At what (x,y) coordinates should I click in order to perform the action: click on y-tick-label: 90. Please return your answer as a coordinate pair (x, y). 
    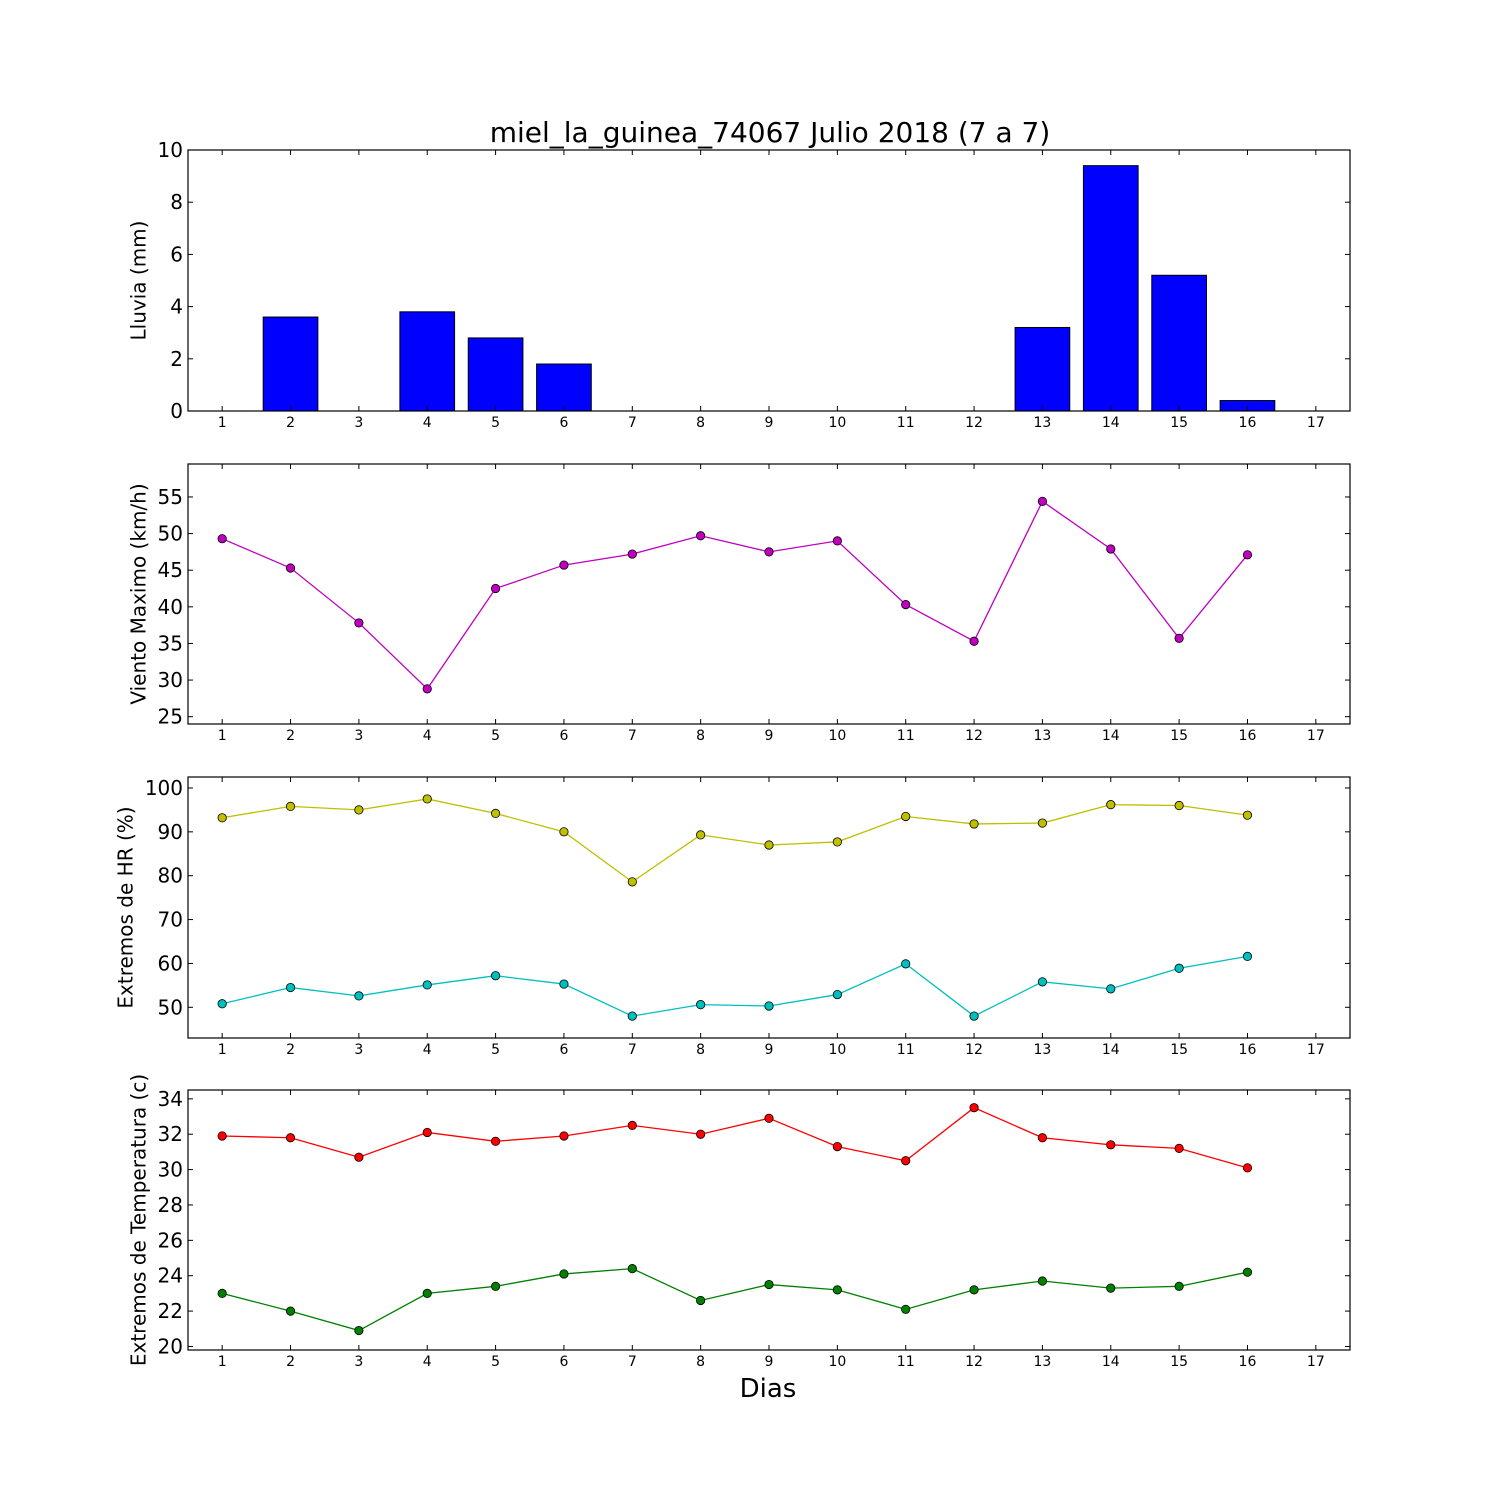
    Looking at the image, I should click on (170, 832).